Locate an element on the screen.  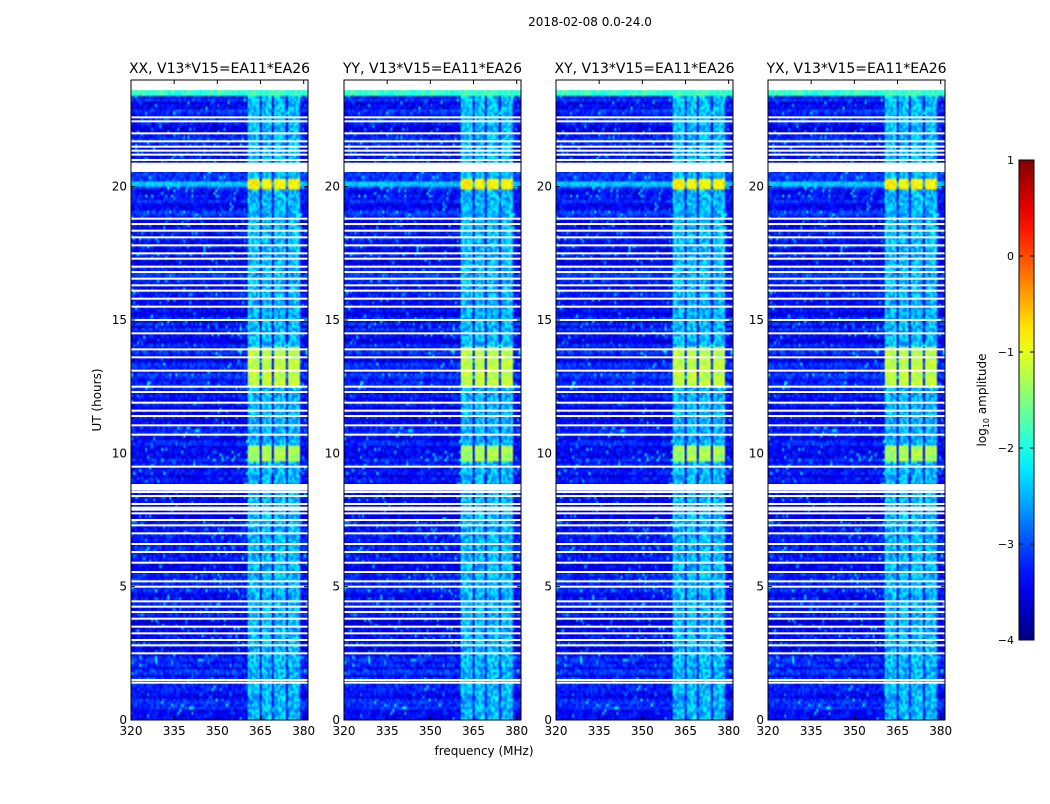
colorbar-tick-label: 0 is located at coordinates (1010, 256).